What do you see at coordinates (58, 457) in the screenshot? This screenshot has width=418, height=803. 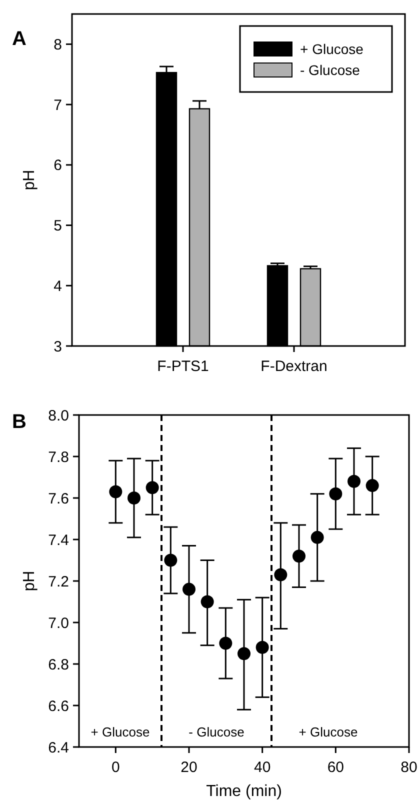 I see `y-tick-label: 7.8` at bounding box center [58, 457].